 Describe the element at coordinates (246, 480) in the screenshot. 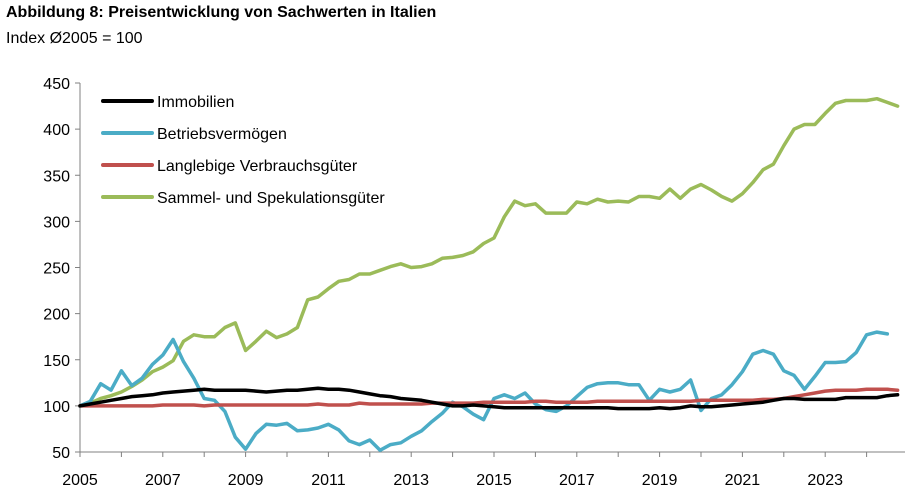

I see `x-tick-label: 2009` at that location.